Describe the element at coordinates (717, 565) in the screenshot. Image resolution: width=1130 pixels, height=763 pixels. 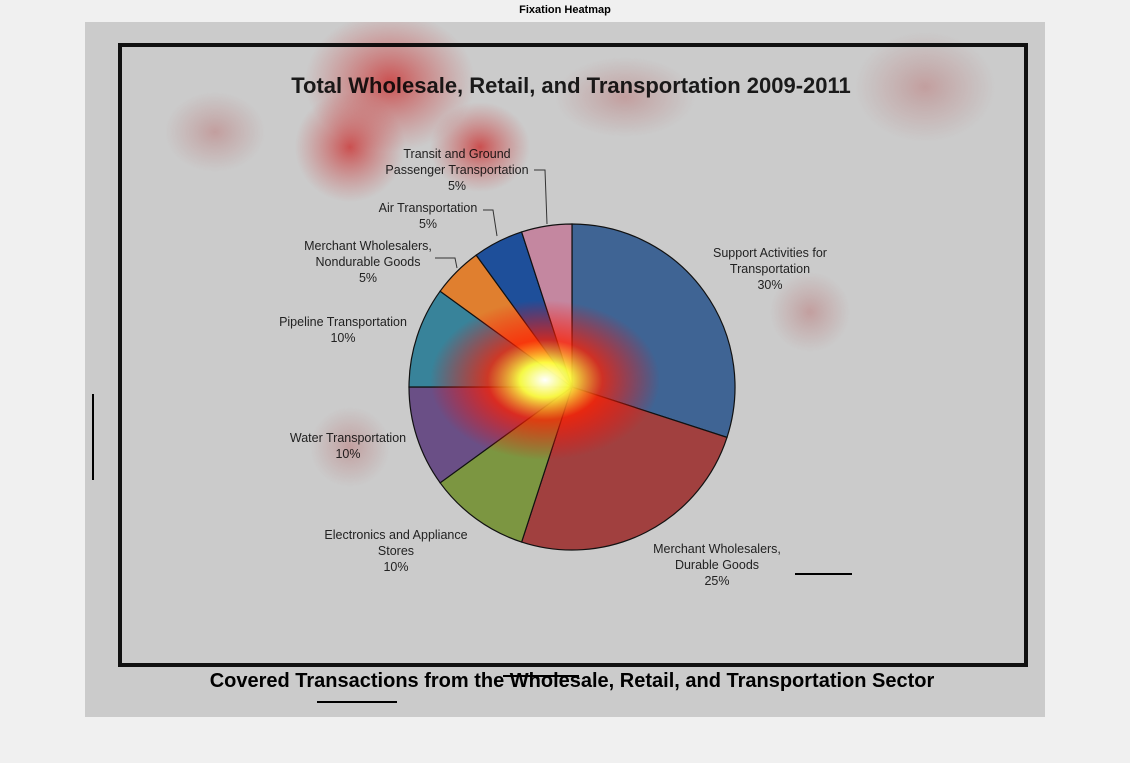
I see `slice-label-1: Merchant Wholesalers, Durable Goods 25%` at that location.